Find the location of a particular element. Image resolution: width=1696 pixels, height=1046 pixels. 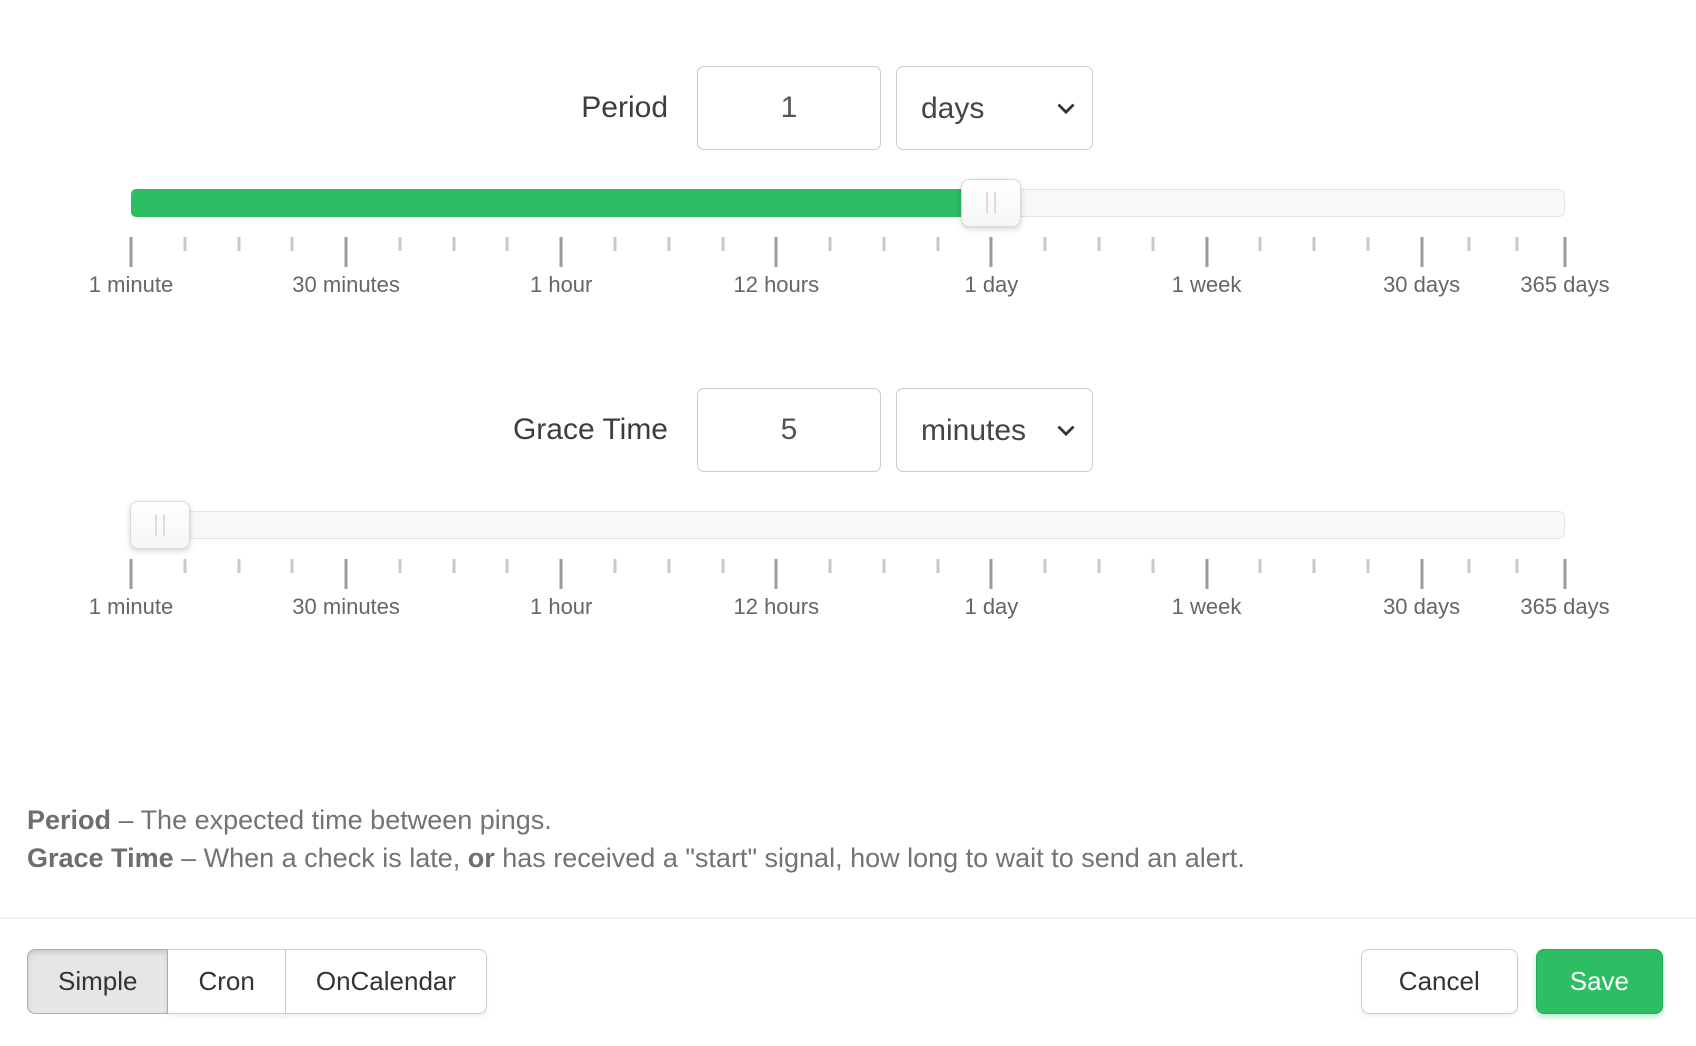

help-term-period: Period is located at coordinates (69, 820).